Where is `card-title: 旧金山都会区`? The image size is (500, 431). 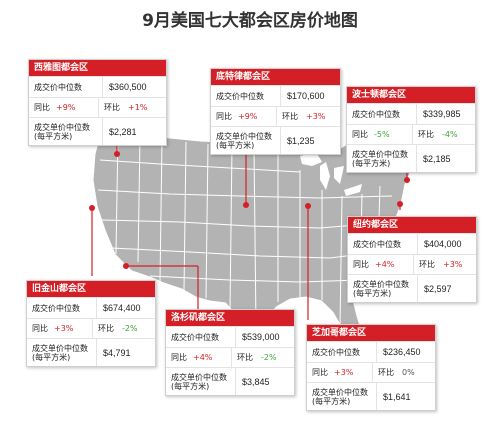
card-title: 旧金山都会区 is located at coordinates (91, 289).